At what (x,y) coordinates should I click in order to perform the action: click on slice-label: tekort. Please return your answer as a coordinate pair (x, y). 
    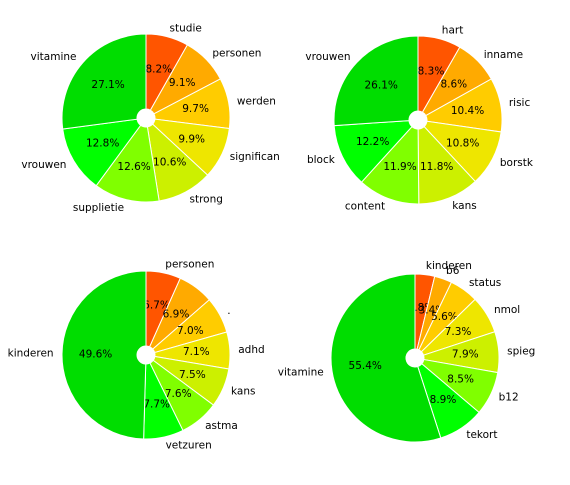
    Looking at the image, I should click on (481, 435).